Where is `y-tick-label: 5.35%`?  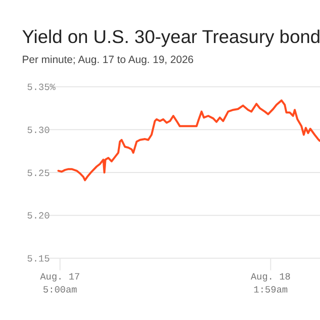 y-tick-label: 5.35% is located at coordinates (41, 88).